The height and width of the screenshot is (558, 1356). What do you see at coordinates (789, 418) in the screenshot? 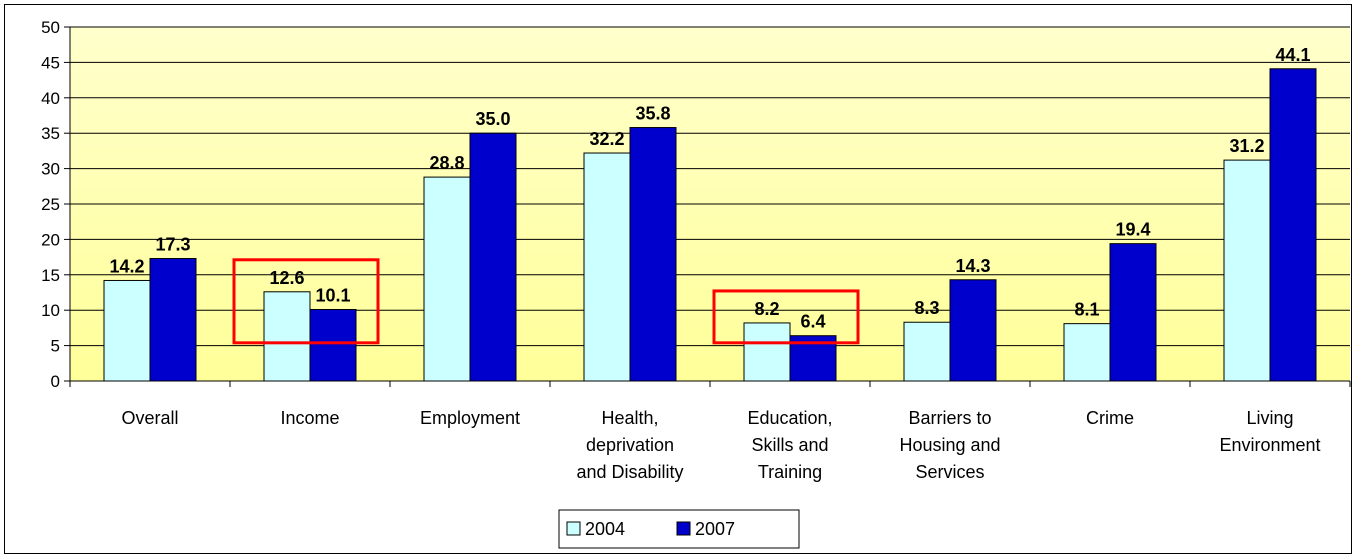
I see `category-label: Education,` at bounding box center [789, 418].